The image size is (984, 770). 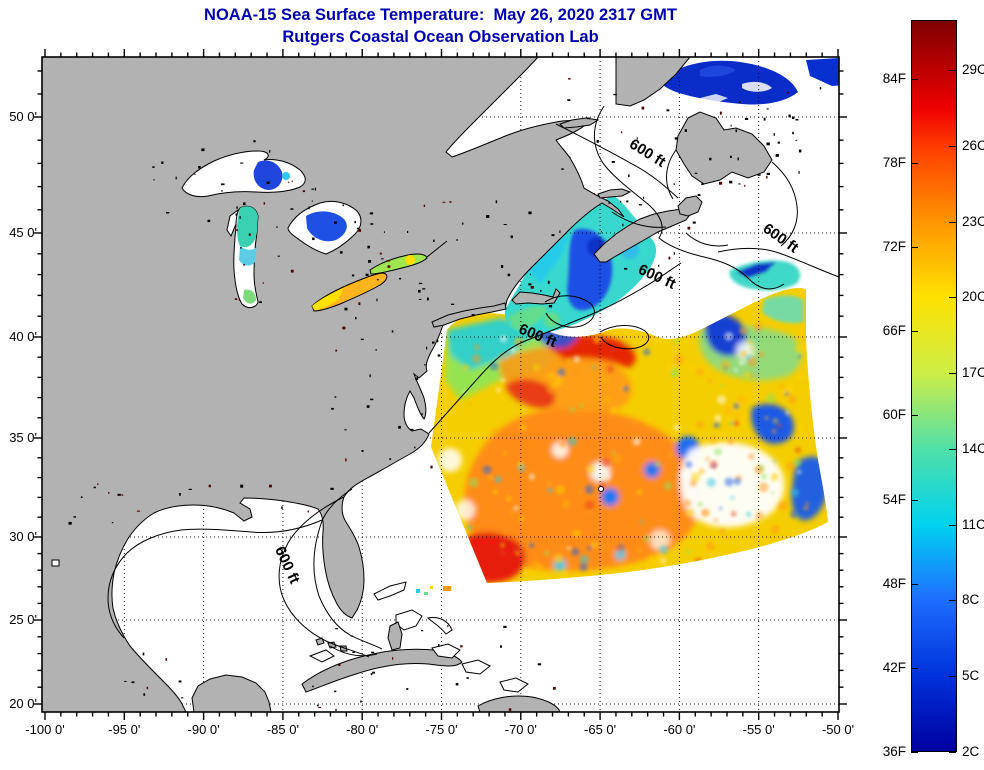 I want to click on temperature-colorbar, so click(x=934, y=386).